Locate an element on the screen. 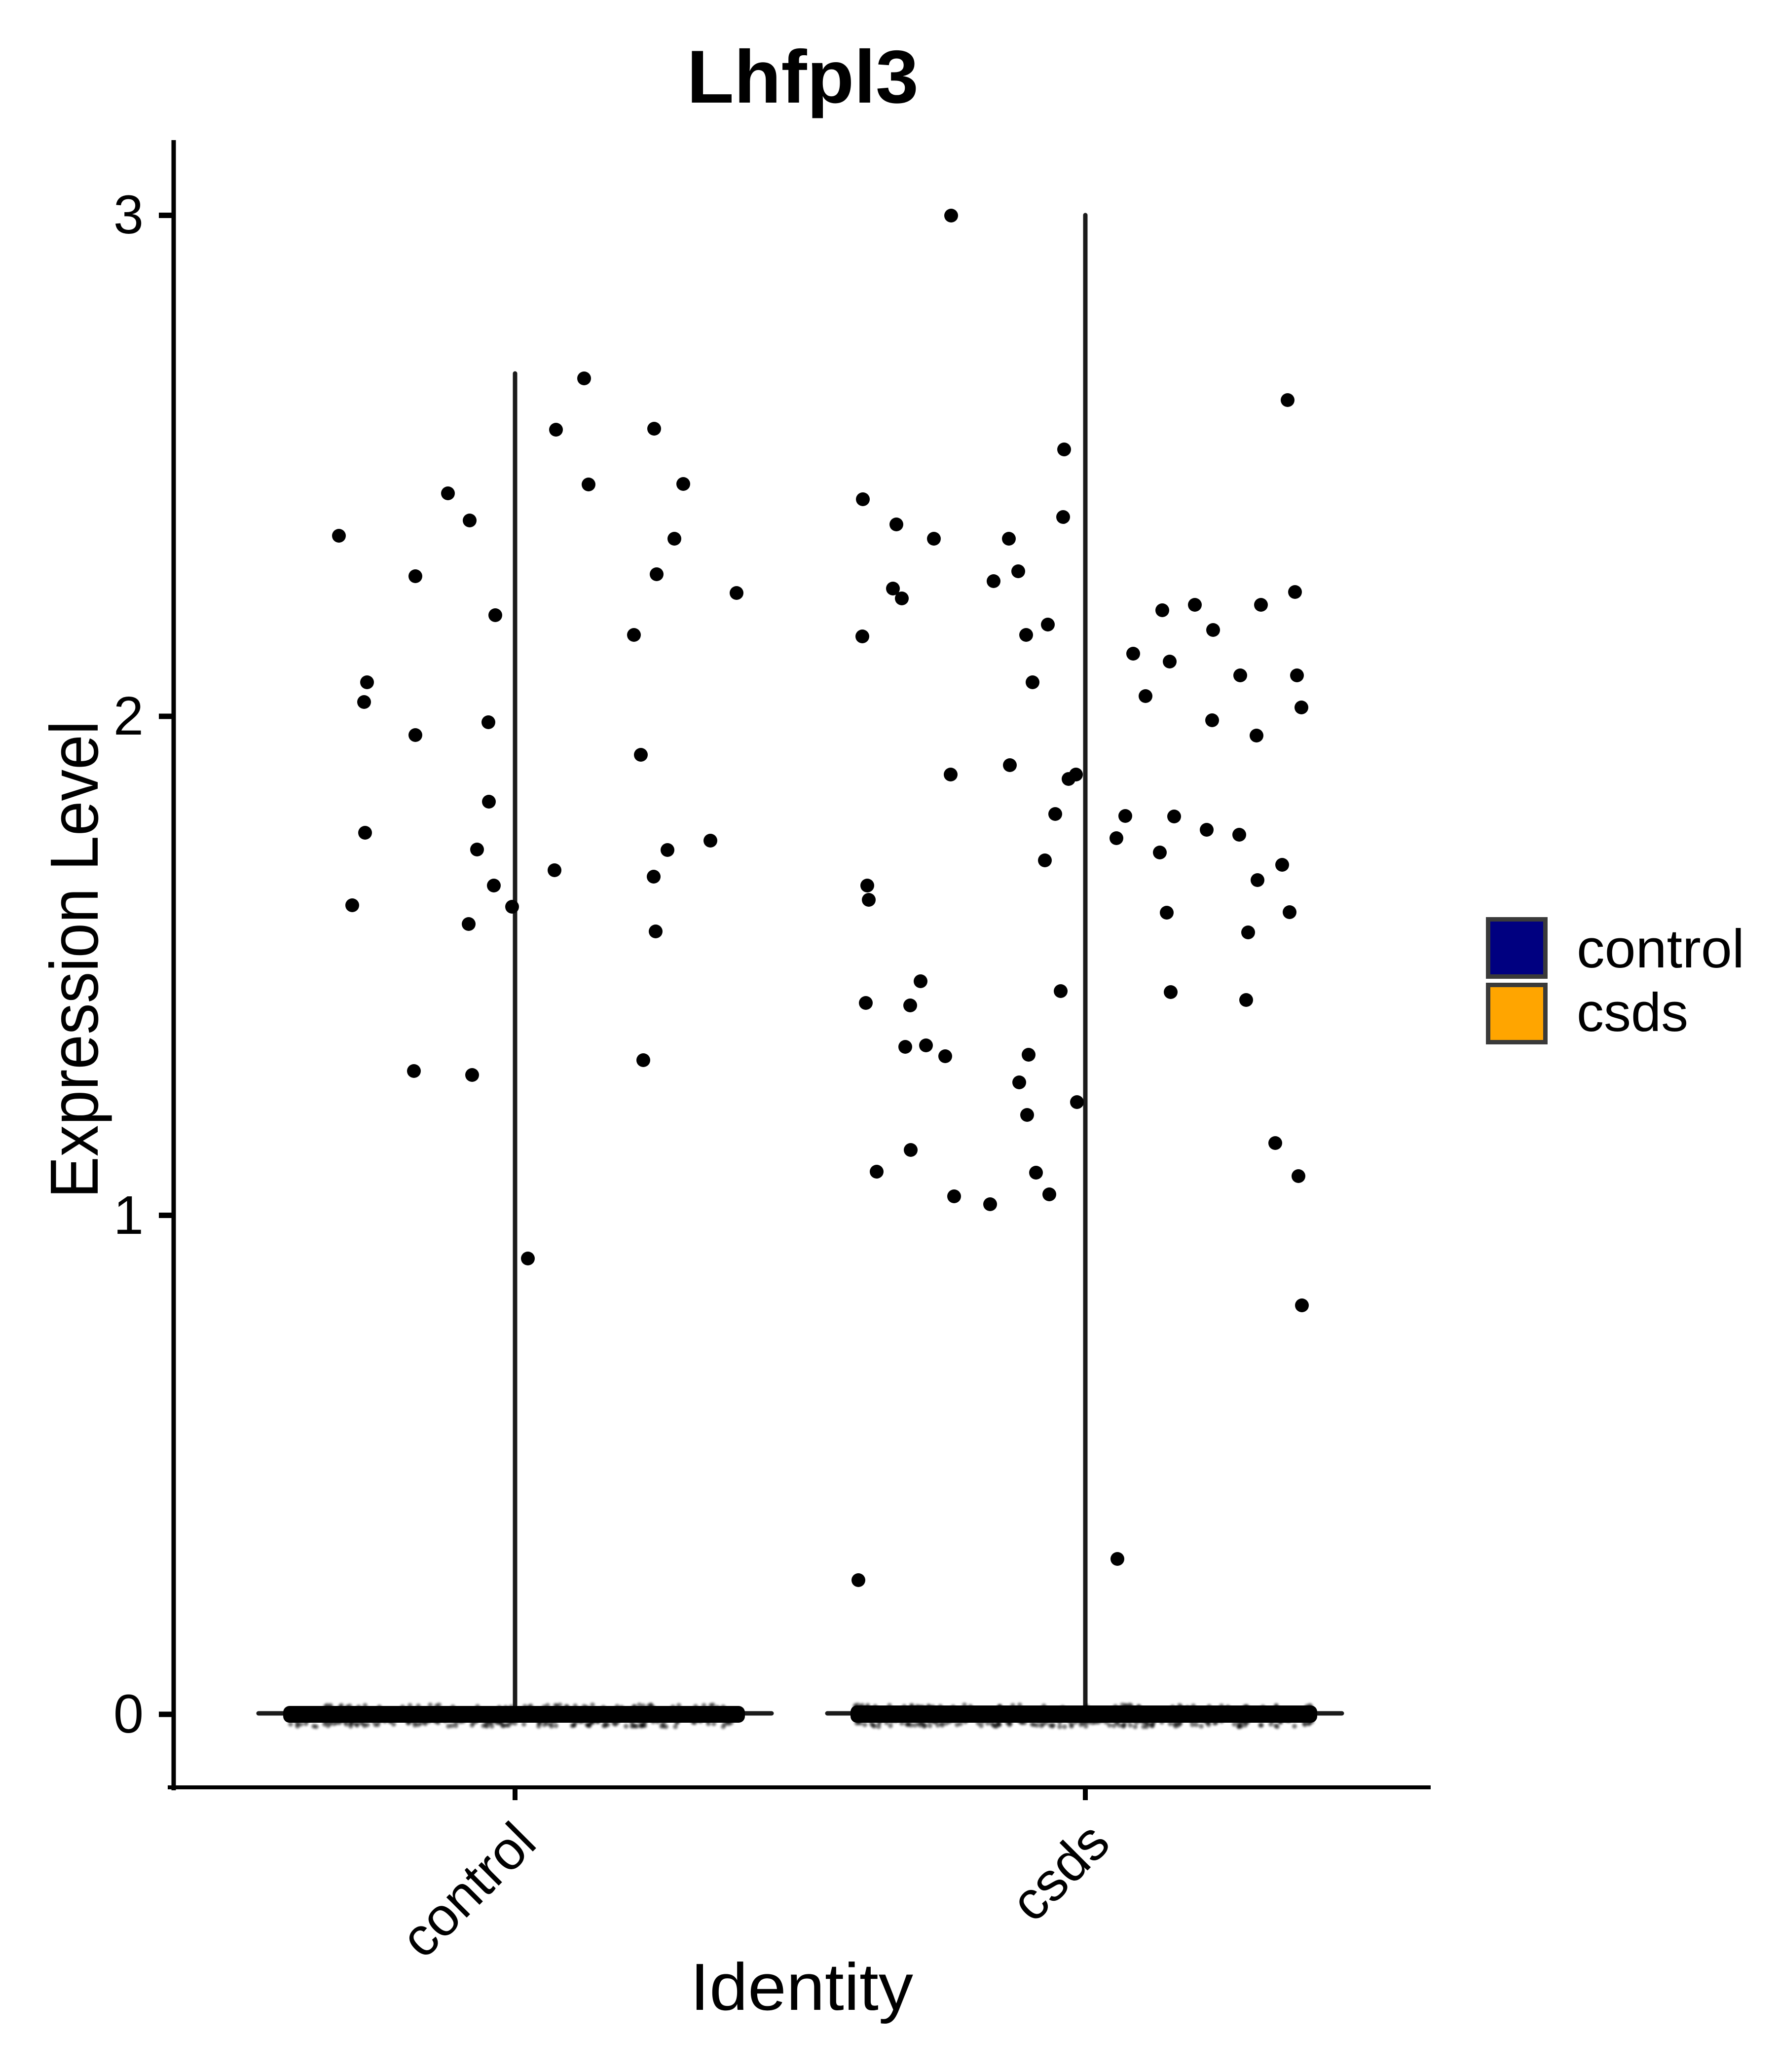  svg-text: Identity is located at coordinates (802, 1987).